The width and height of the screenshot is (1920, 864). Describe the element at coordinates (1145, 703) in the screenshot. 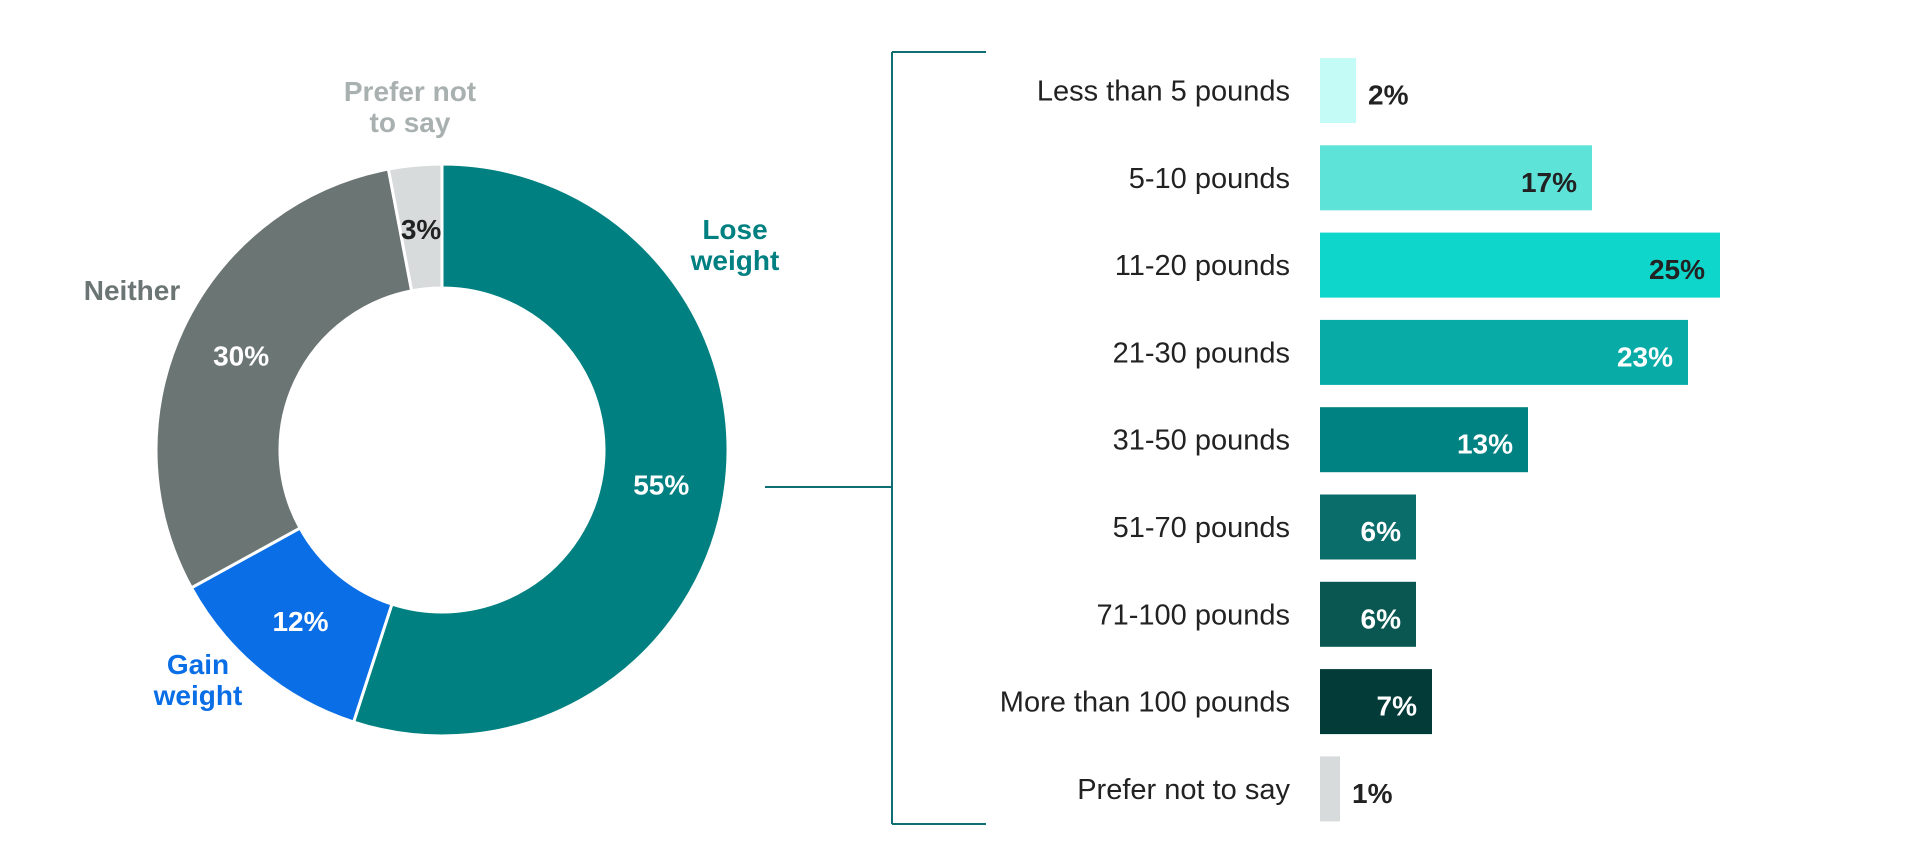

I see `category-label-more-than-100-pounds: More than 100 pounds` at that location.